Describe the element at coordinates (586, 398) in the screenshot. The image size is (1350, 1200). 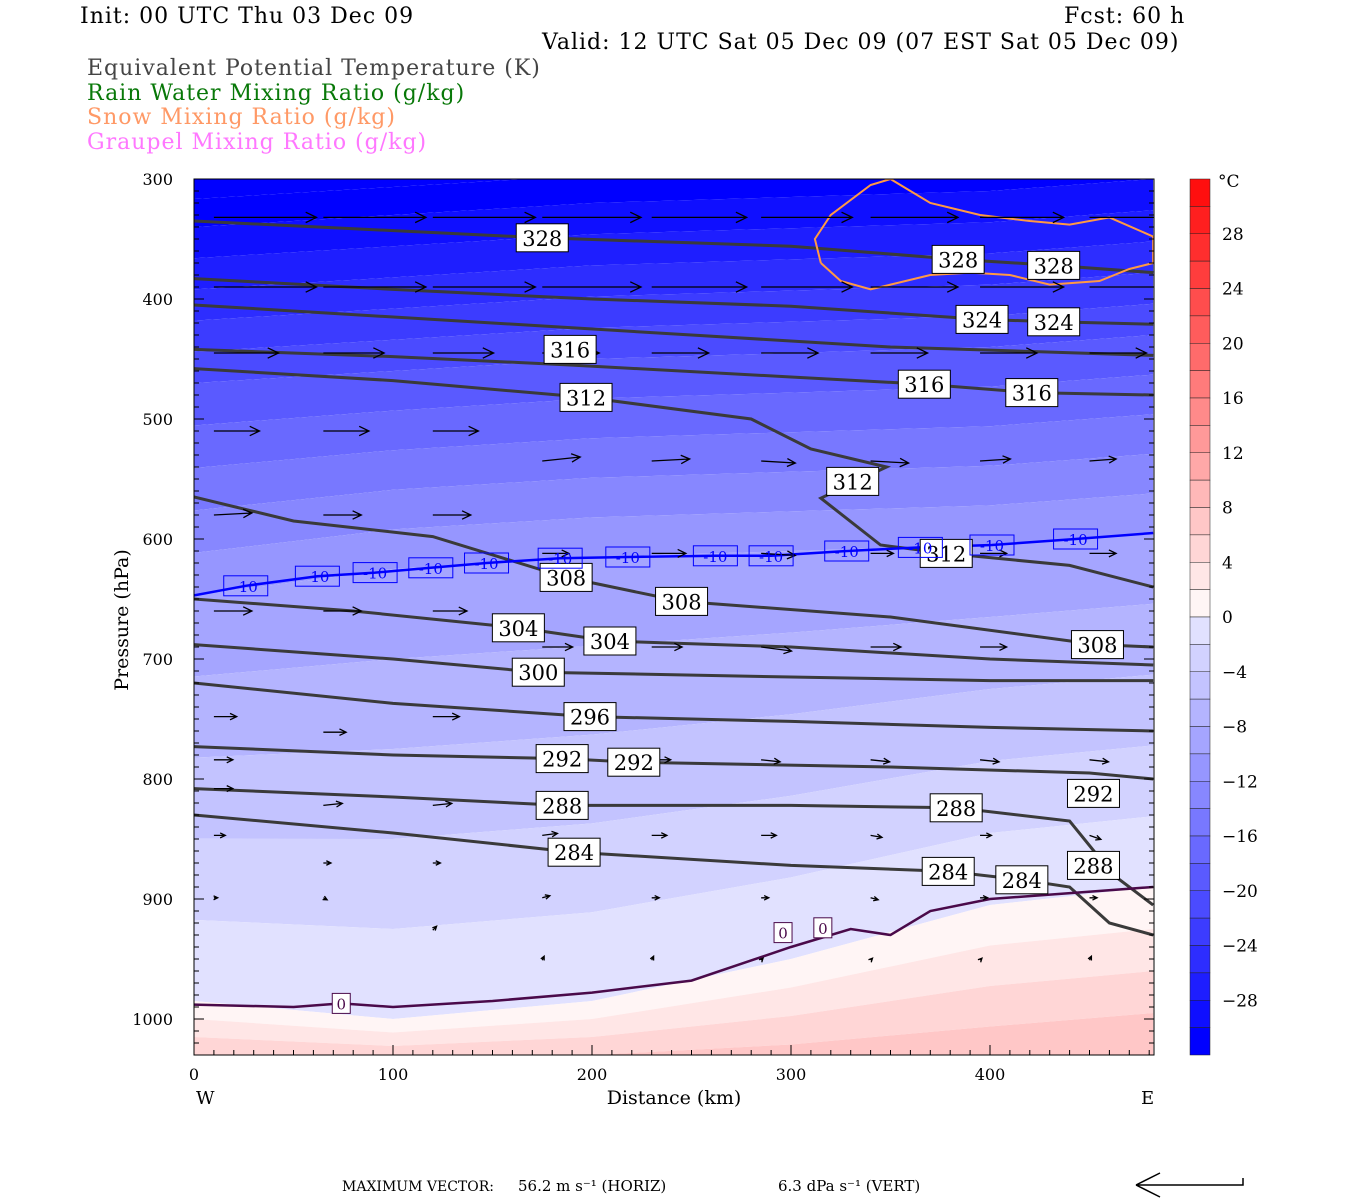
I see `theta-e-label: 312` at that location.